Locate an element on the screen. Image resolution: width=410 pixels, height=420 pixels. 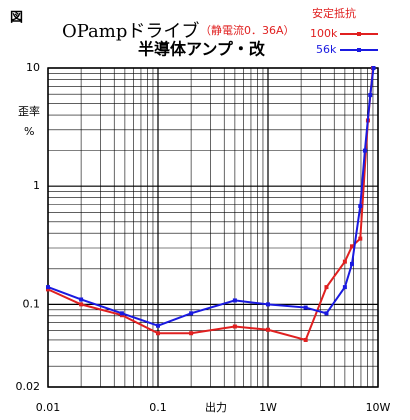
y-axis-label: 歪率 is located at coordinates (29, 111).